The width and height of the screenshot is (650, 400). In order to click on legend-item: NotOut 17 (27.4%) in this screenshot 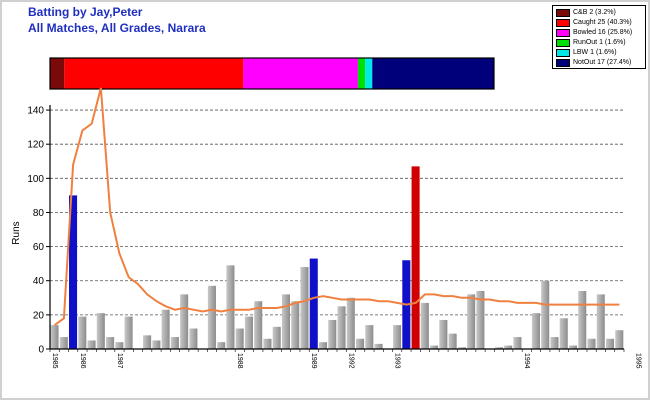, I will do `click(593, 62)`.